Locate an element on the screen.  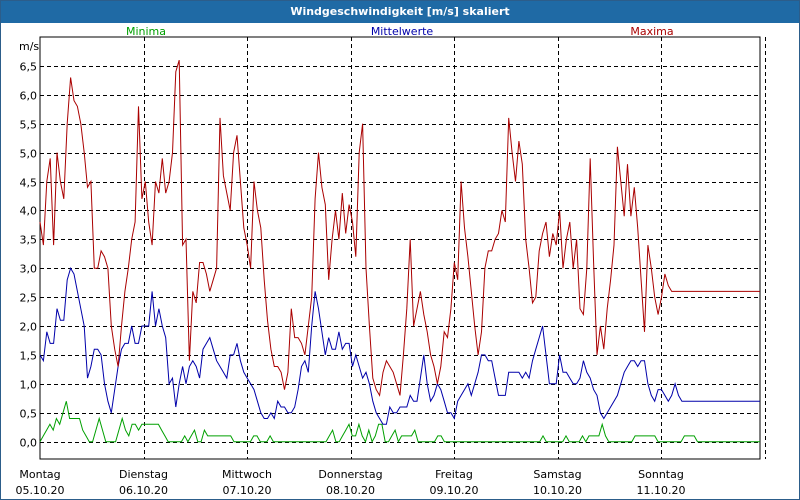
x-tick-weekday: Dienstag is located at coordinates (143, 474).